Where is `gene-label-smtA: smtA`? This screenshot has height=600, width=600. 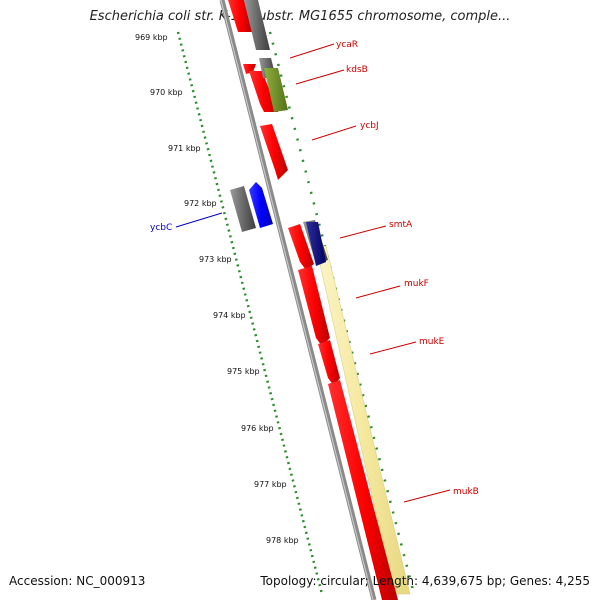
gene-label-smtA: smtA is located at coordinates (401, 225).